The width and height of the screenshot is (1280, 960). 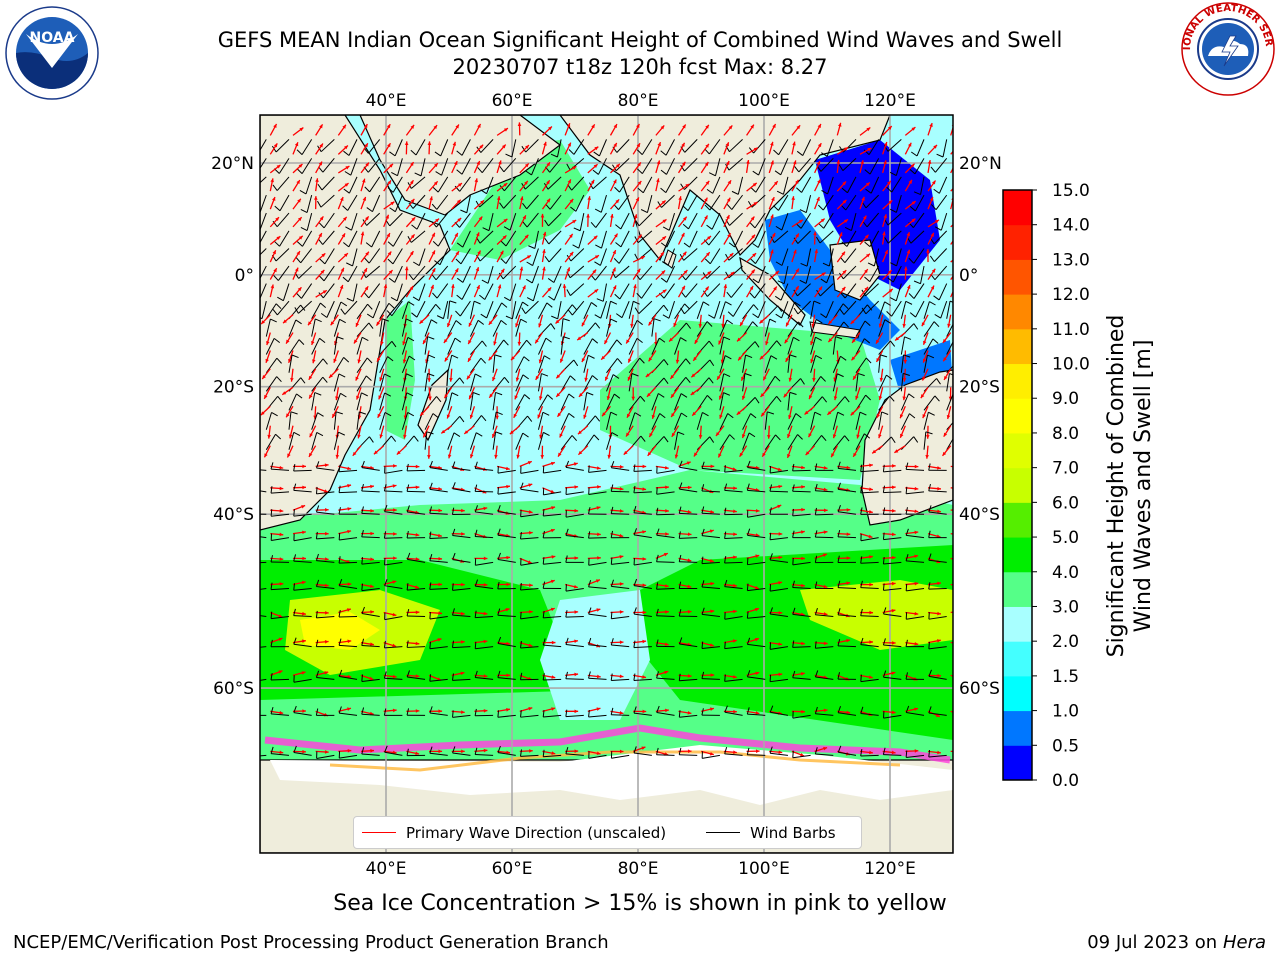 What do you see at coordinates (52, 53) in the screenshot?
I see `noaa-logo-icon: NOAA` at bounding box center [52, 53].